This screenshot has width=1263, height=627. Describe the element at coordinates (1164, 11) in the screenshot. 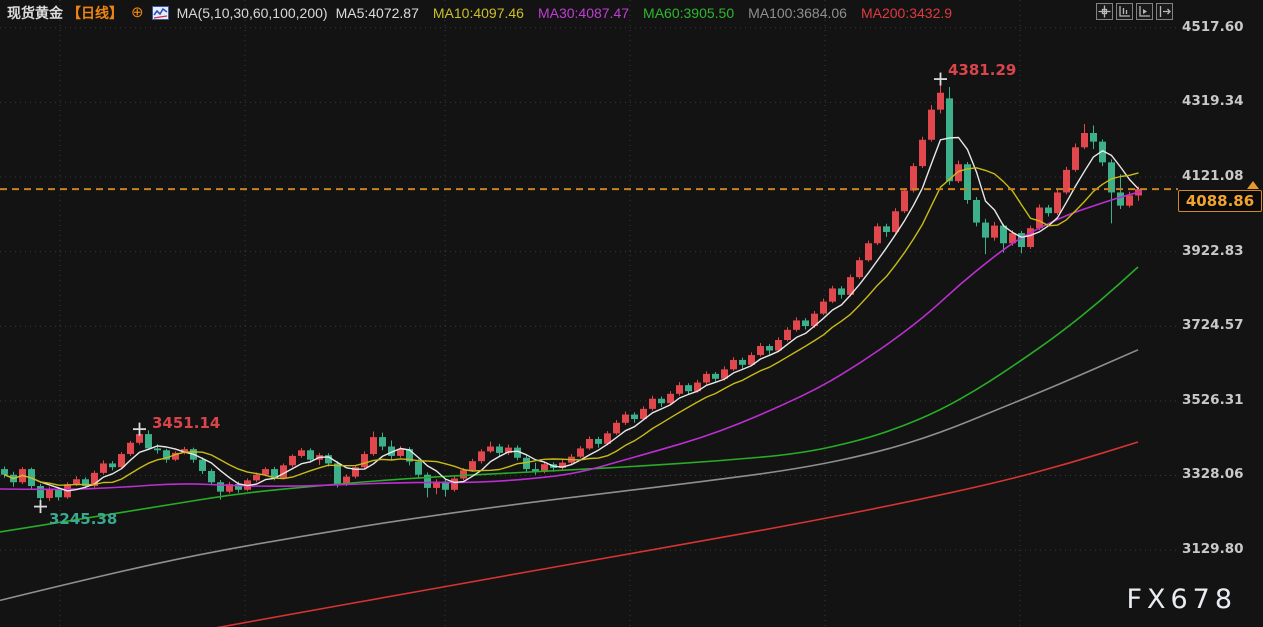

I see `exit-right-icon` at that location.